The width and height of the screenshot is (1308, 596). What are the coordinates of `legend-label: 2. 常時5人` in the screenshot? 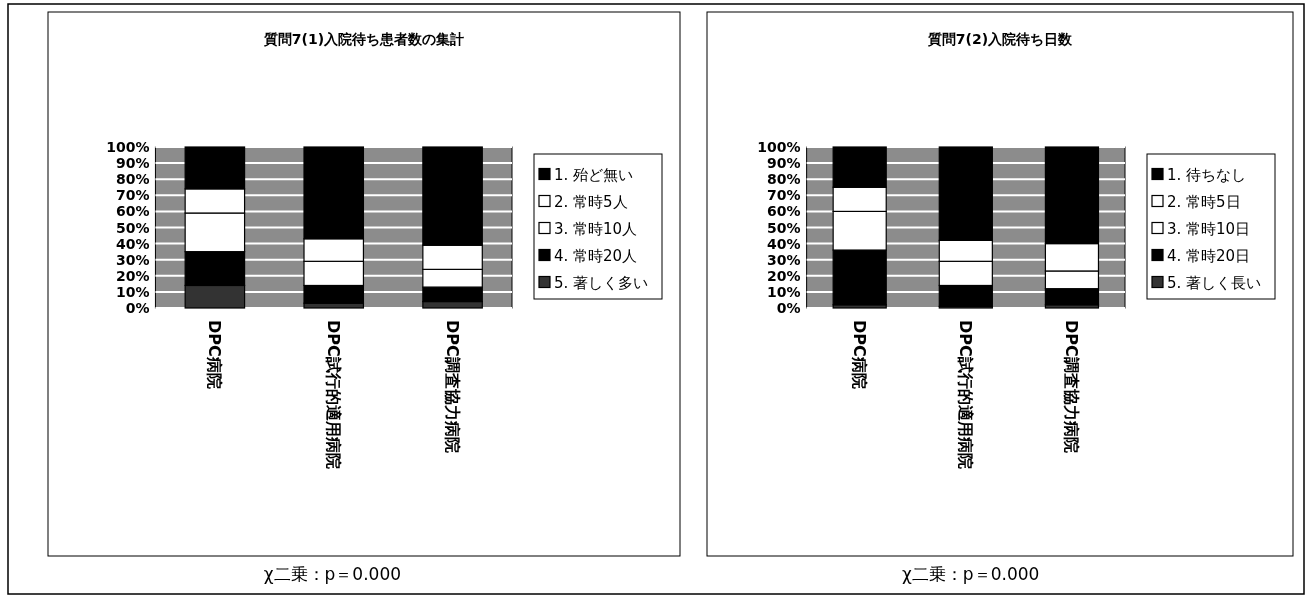 It's located at (591, 201).